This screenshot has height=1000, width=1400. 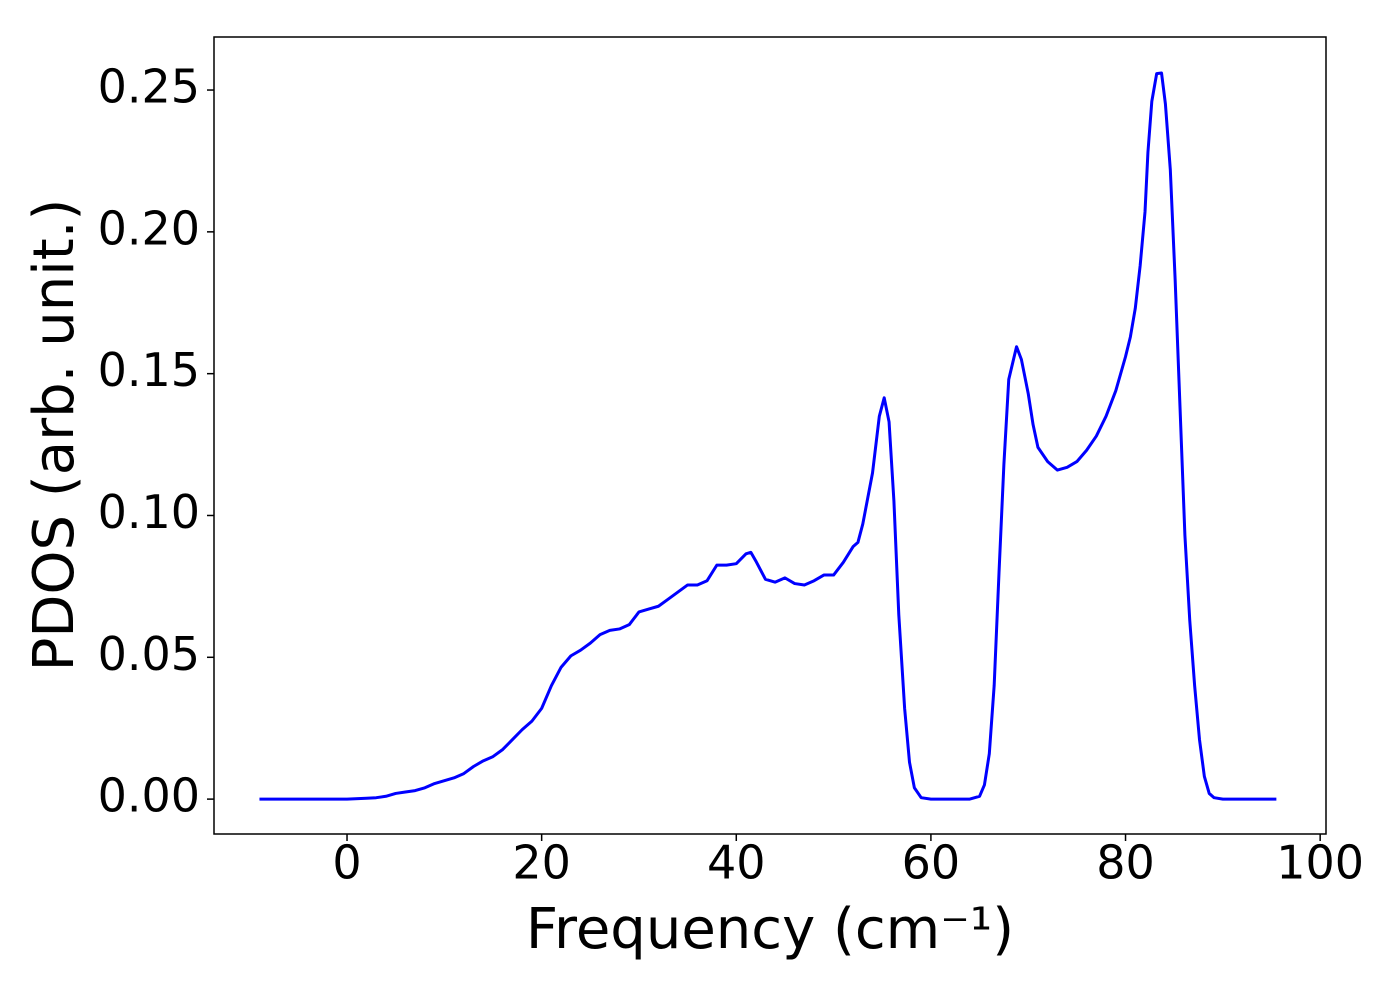 What do you see at coordinates (149, 796) in the screenshot?
I see `y-tick-label: 0.00` at bounding box center [149, 796].